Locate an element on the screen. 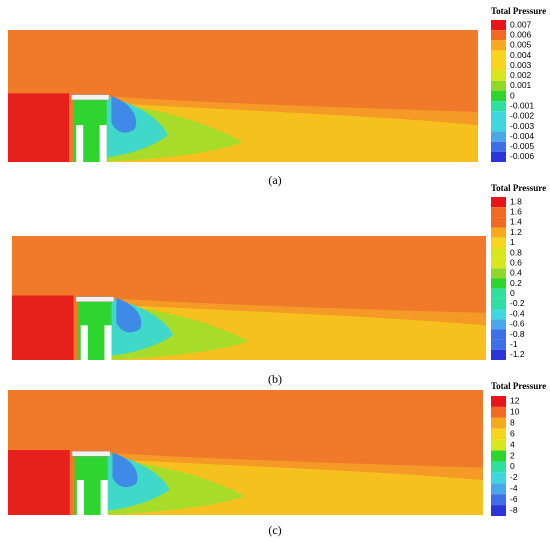  caption: (a) is located at coordinates (274, 180).